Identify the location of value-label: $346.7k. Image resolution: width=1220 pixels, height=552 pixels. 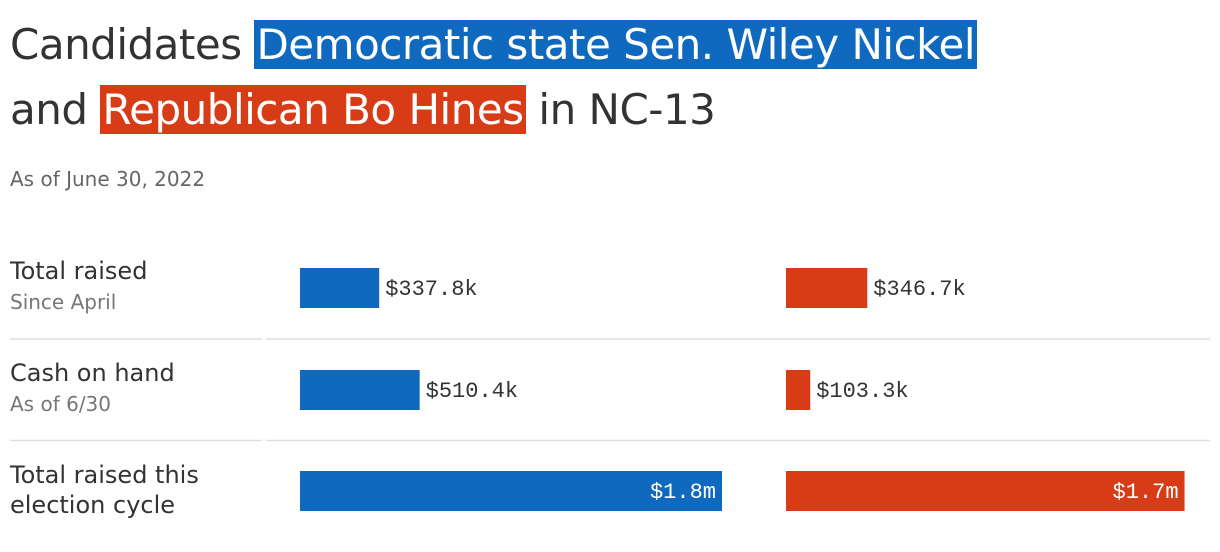
(919, 289).